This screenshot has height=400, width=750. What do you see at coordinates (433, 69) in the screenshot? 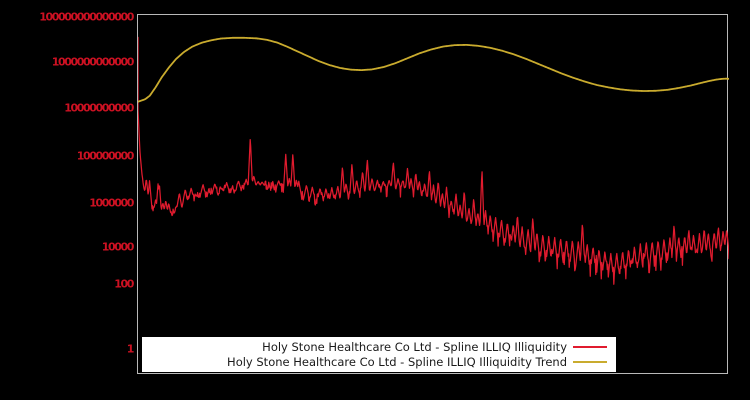
I see `series-illiquidity-trend-line` at bounding box center [433, 69].